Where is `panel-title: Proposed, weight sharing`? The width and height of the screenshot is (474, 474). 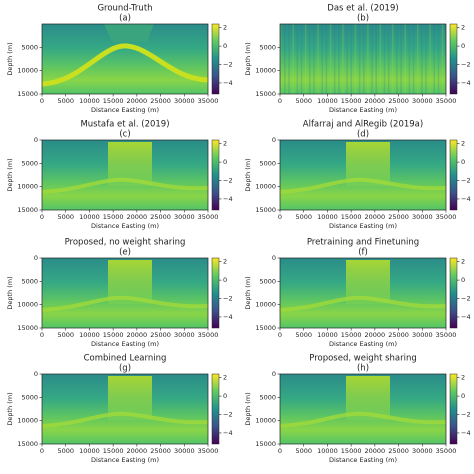
panel-title: Proposed, weight sharing is located at coordinates (363, 359).